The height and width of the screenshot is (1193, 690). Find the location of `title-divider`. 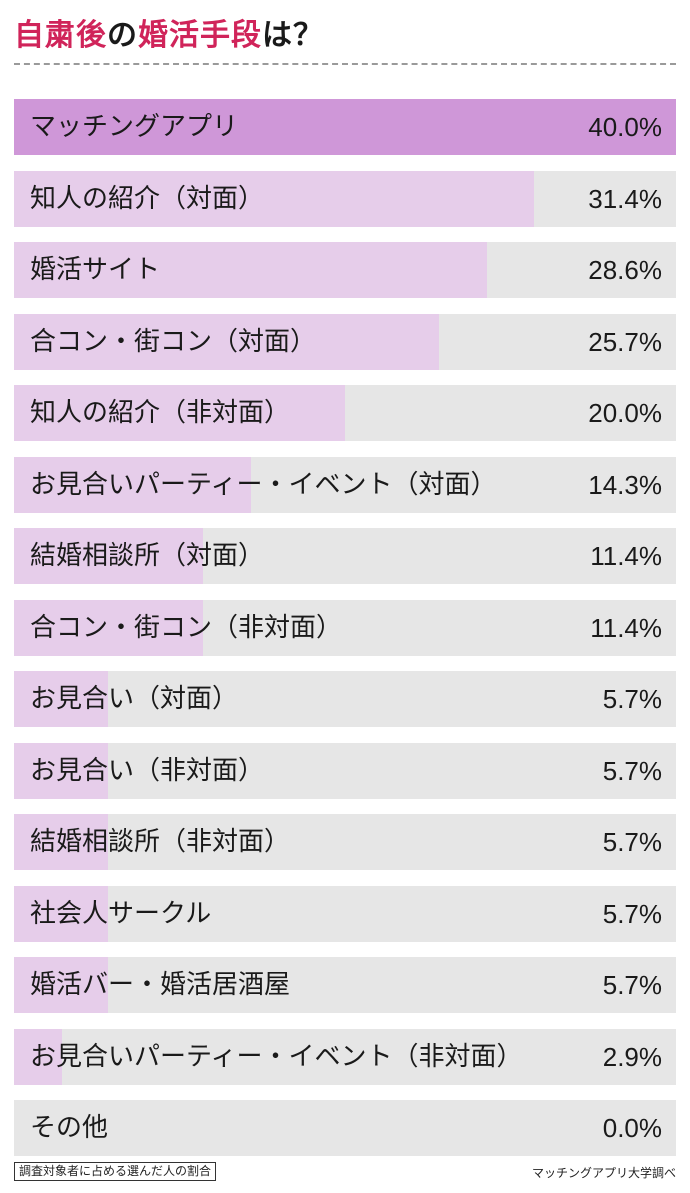

title-divider is located at coordinates (345, 64).